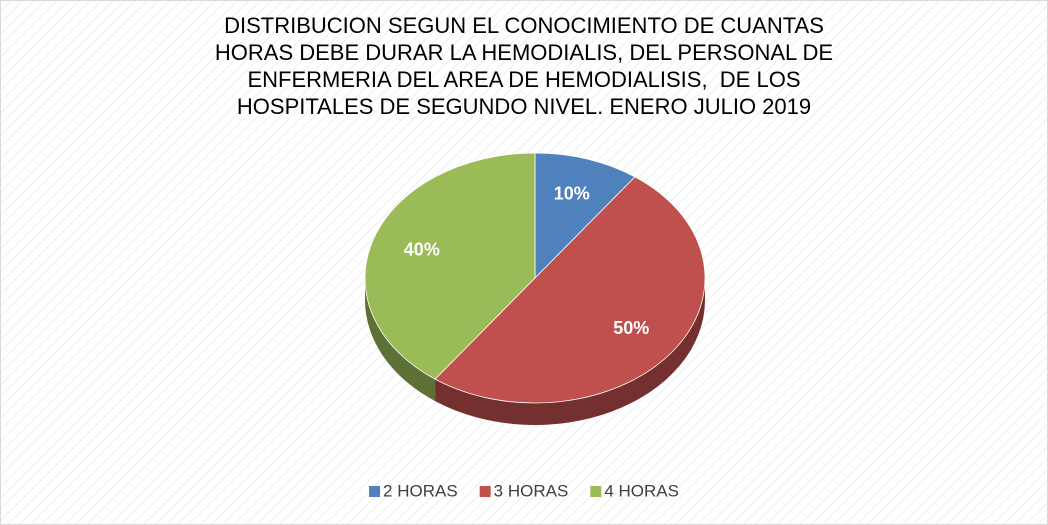 This screenshot has width=1048, height=525. What do you see at coordinates (420, 490) in the screenshot?
I see `legend-label: 2 HORAS` at bounding box center [420, 490].